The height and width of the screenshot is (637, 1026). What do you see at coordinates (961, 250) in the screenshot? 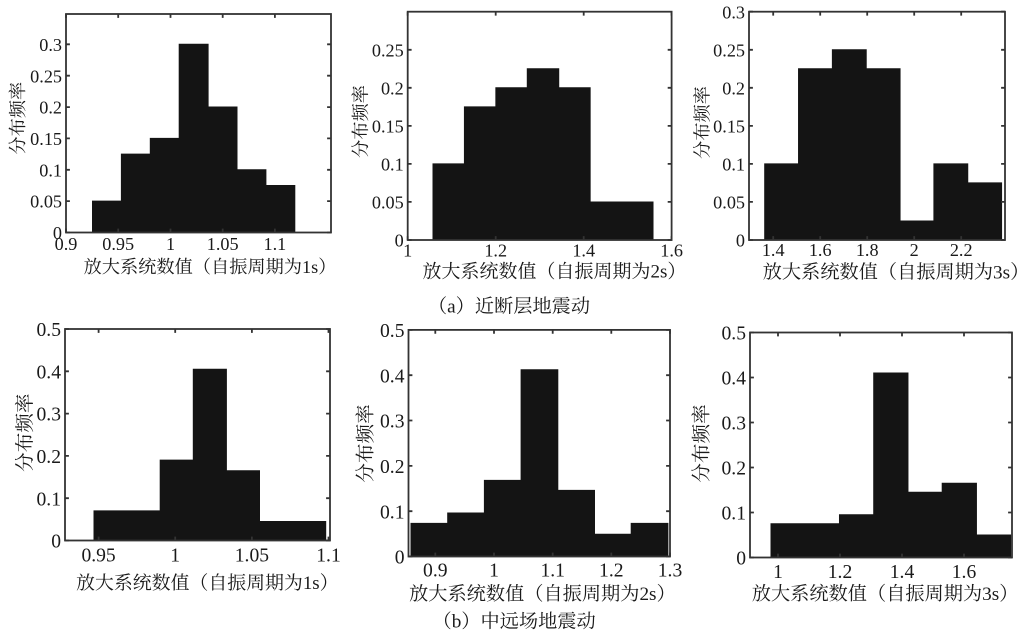
I see `svg-text: 2.2` at bounding box center [961, 250].